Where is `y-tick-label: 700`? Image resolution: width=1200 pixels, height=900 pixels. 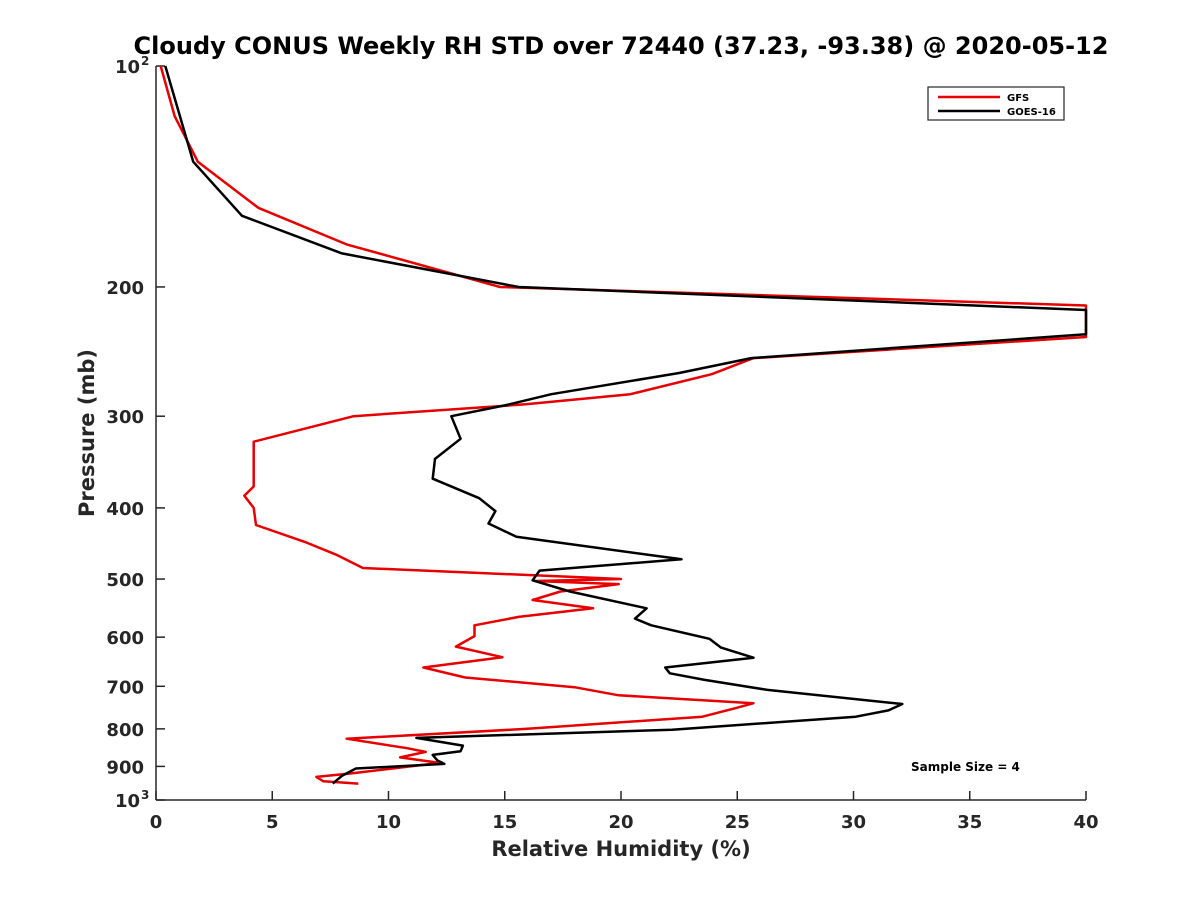 y-tick-label: 700 is located at coordinates (125, 687).